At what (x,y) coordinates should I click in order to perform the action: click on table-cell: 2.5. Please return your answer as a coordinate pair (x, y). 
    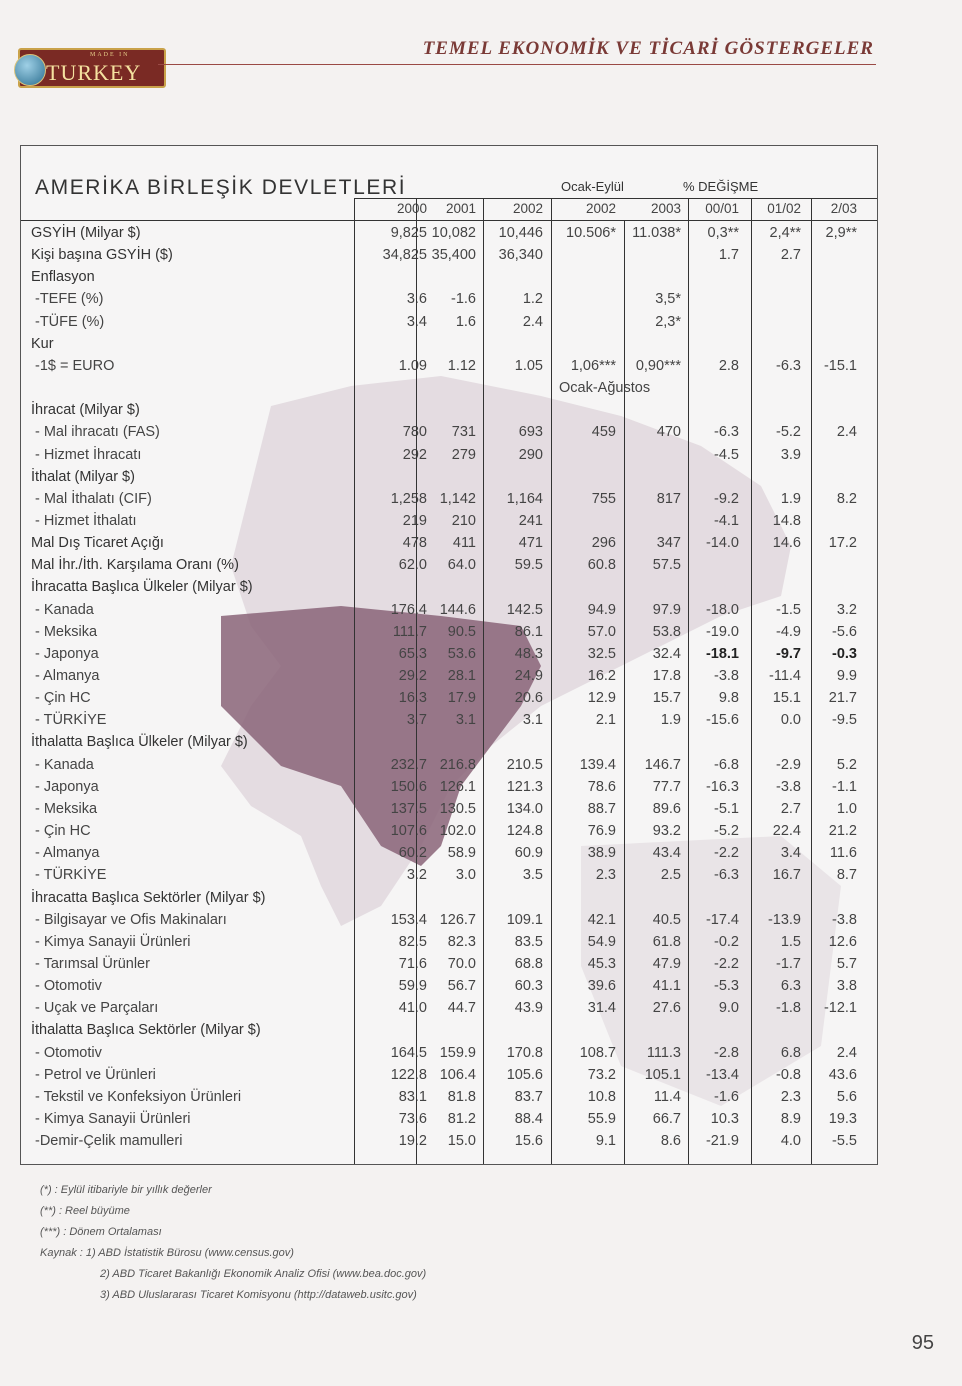
    Looking at the image, I should click on (670, 875).